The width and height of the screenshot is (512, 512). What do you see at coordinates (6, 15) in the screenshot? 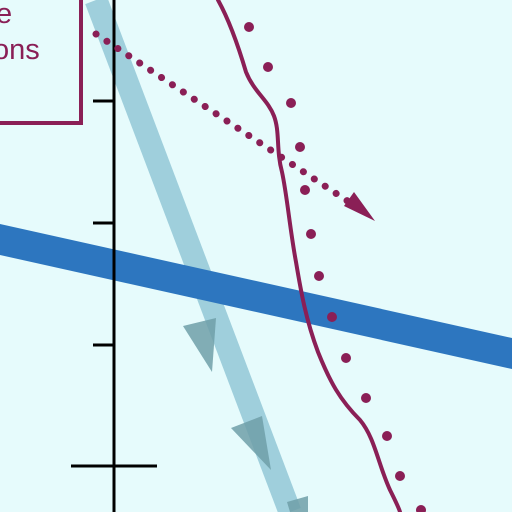
I see `legend-text-line-1: e` at bounding box center [6, 15].